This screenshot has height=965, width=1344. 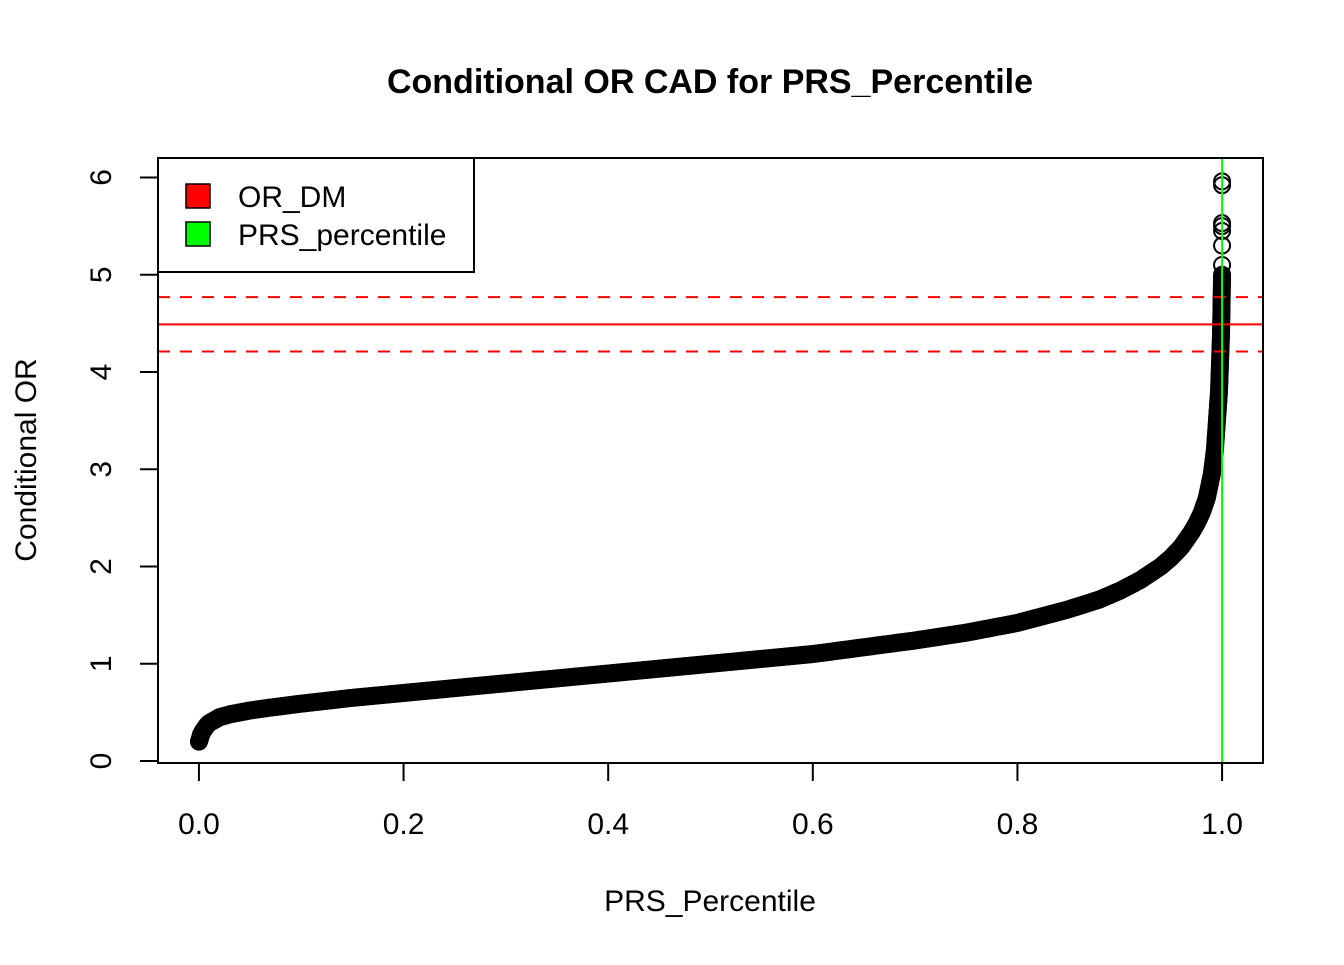 I want to click on legend-label-prs-percentile: PRS_percentile, so click(x=342, y=235).